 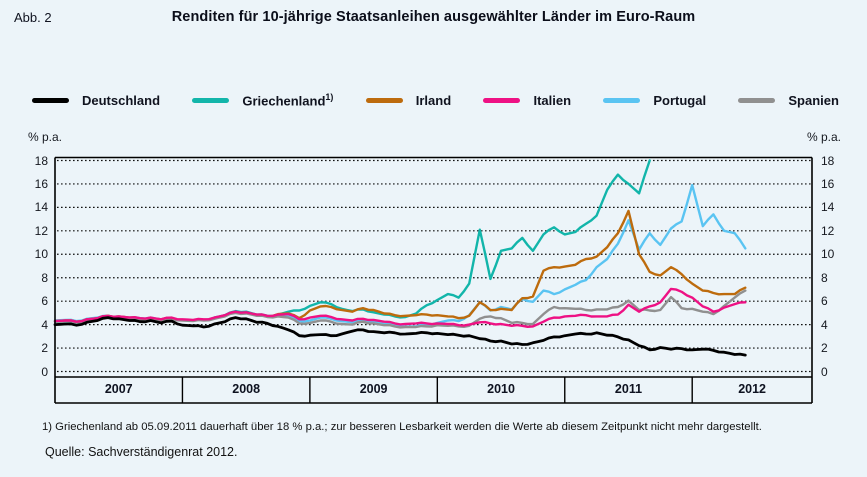 What do you see at coordinates (828, 207) in the screenshot?
I see `y-tick-right: 14` at bounding box center [828, 207].